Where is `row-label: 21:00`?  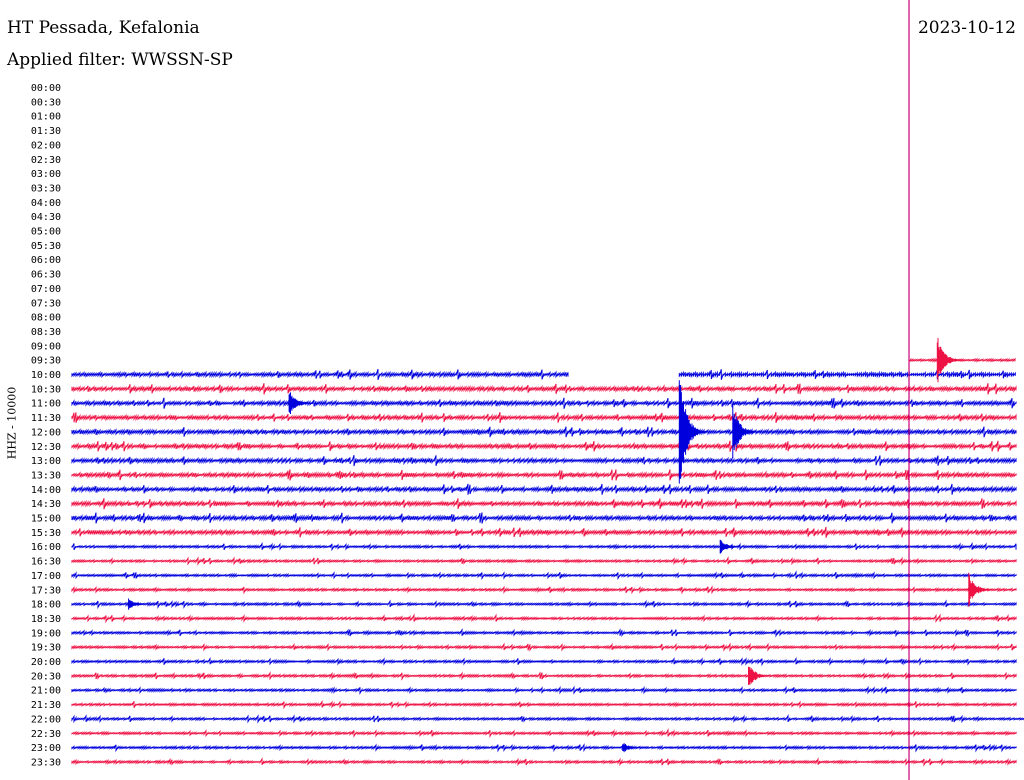 row-label: 21:00 is located at coordinates (46, 691).